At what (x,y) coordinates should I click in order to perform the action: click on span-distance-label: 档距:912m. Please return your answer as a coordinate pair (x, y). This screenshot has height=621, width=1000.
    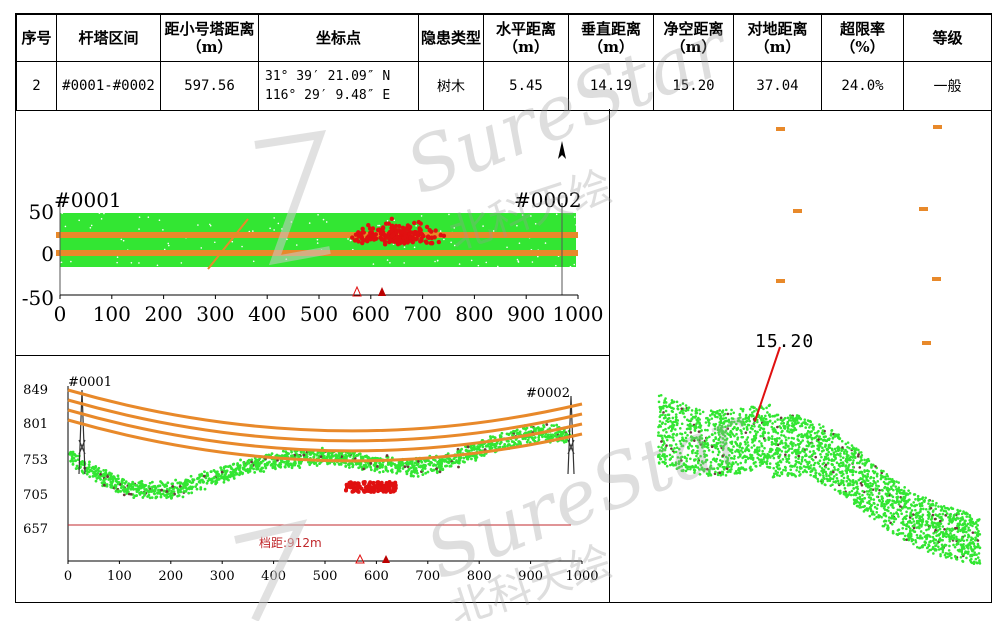
    Looking at the image, I should click on (290, 543).